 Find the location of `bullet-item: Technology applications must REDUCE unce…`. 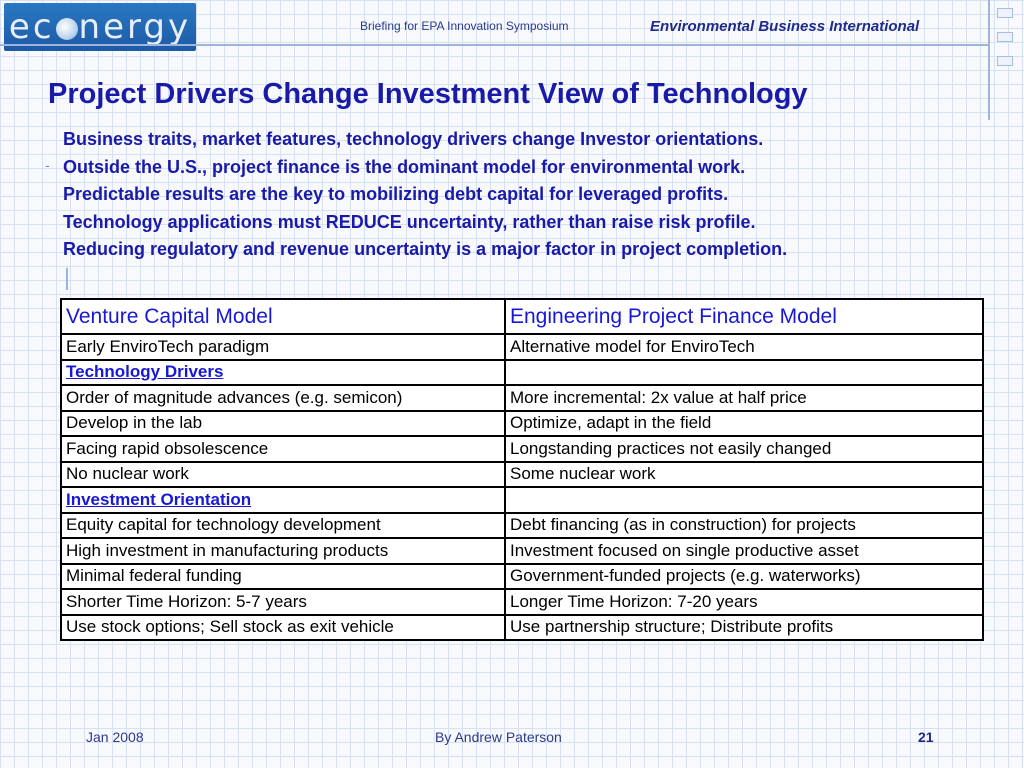

bullet-item: Technology applications must REDUCE unce… is located at coordinates (409, 221).